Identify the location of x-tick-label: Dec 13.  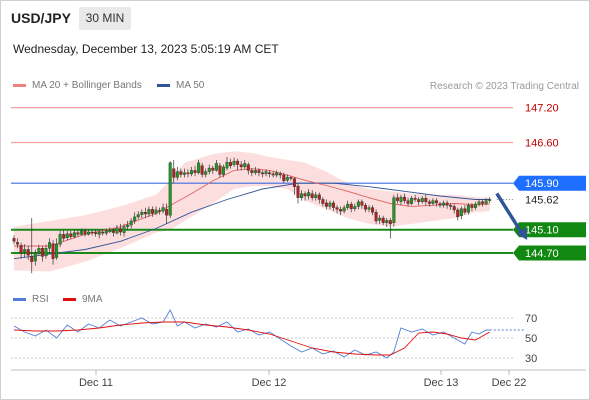
(441, 383).